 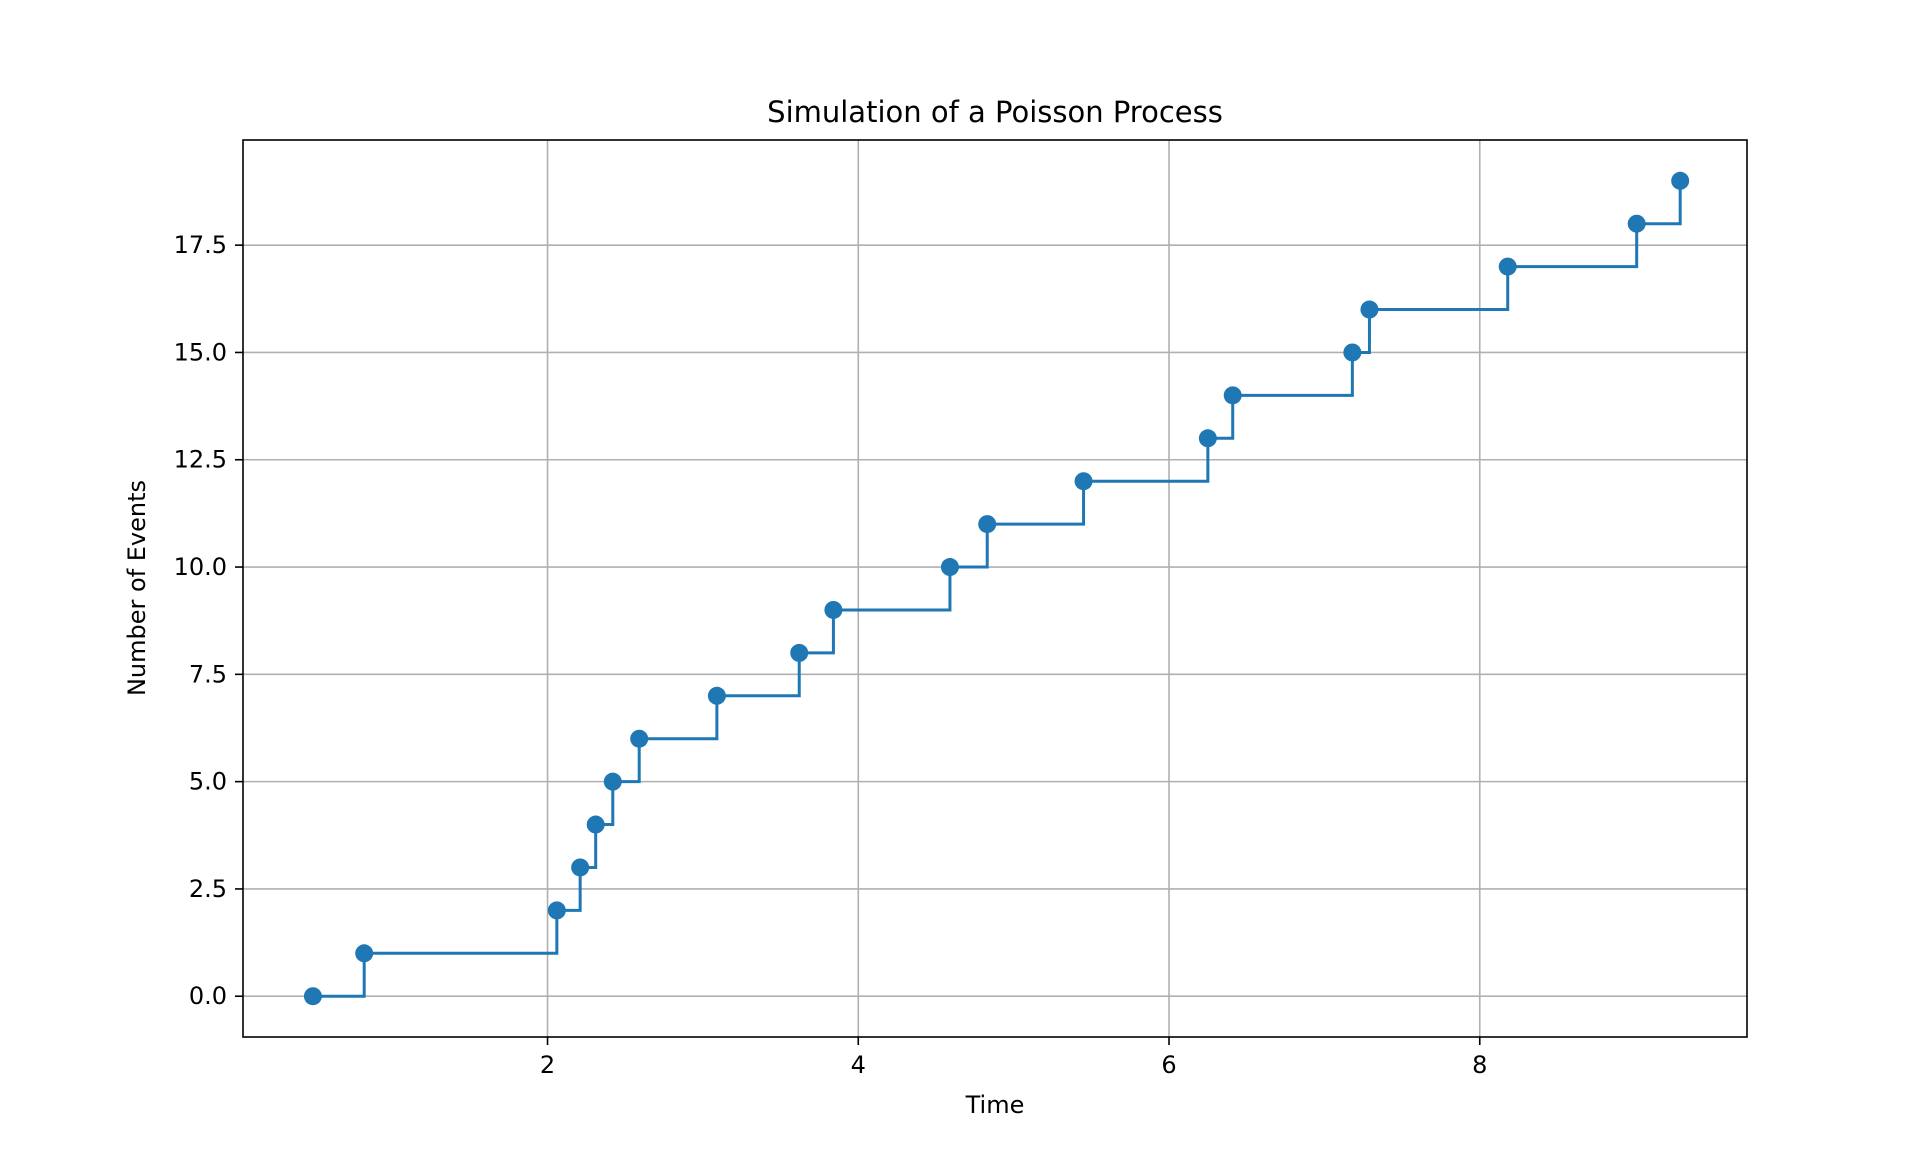 I want to click on y-tick-label: 0.0, so click(x=208, y=996).